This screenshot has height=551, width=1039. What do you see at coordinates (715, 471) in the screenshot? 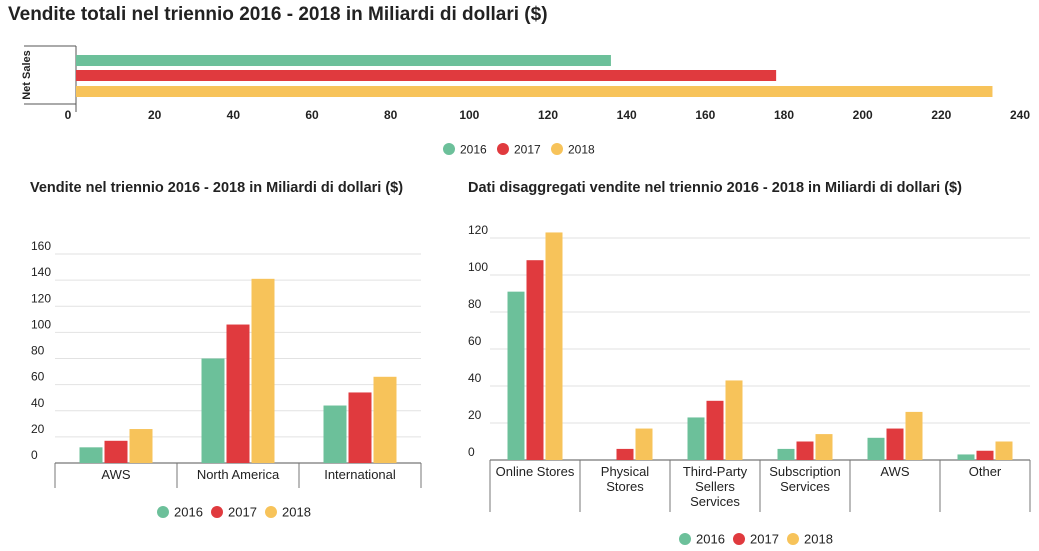
I see `category-label: Third-Party` at bounding box center [715, 471].